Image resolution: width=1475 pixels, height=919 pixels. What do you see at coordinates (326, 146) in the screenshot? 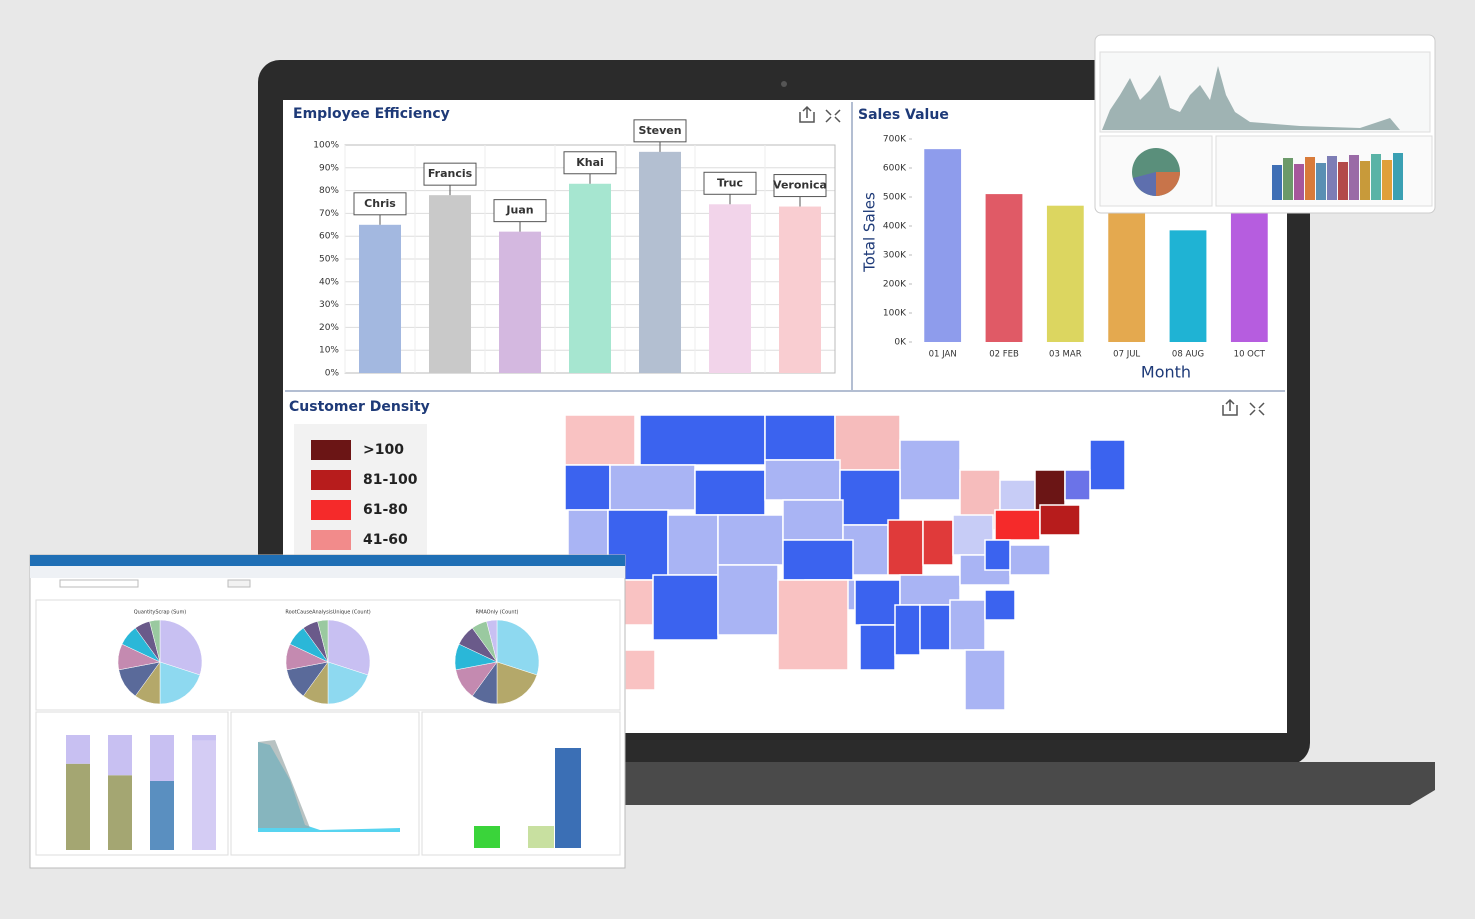
I see `y-tick-label: 100%` at bounding box center [326, 146].